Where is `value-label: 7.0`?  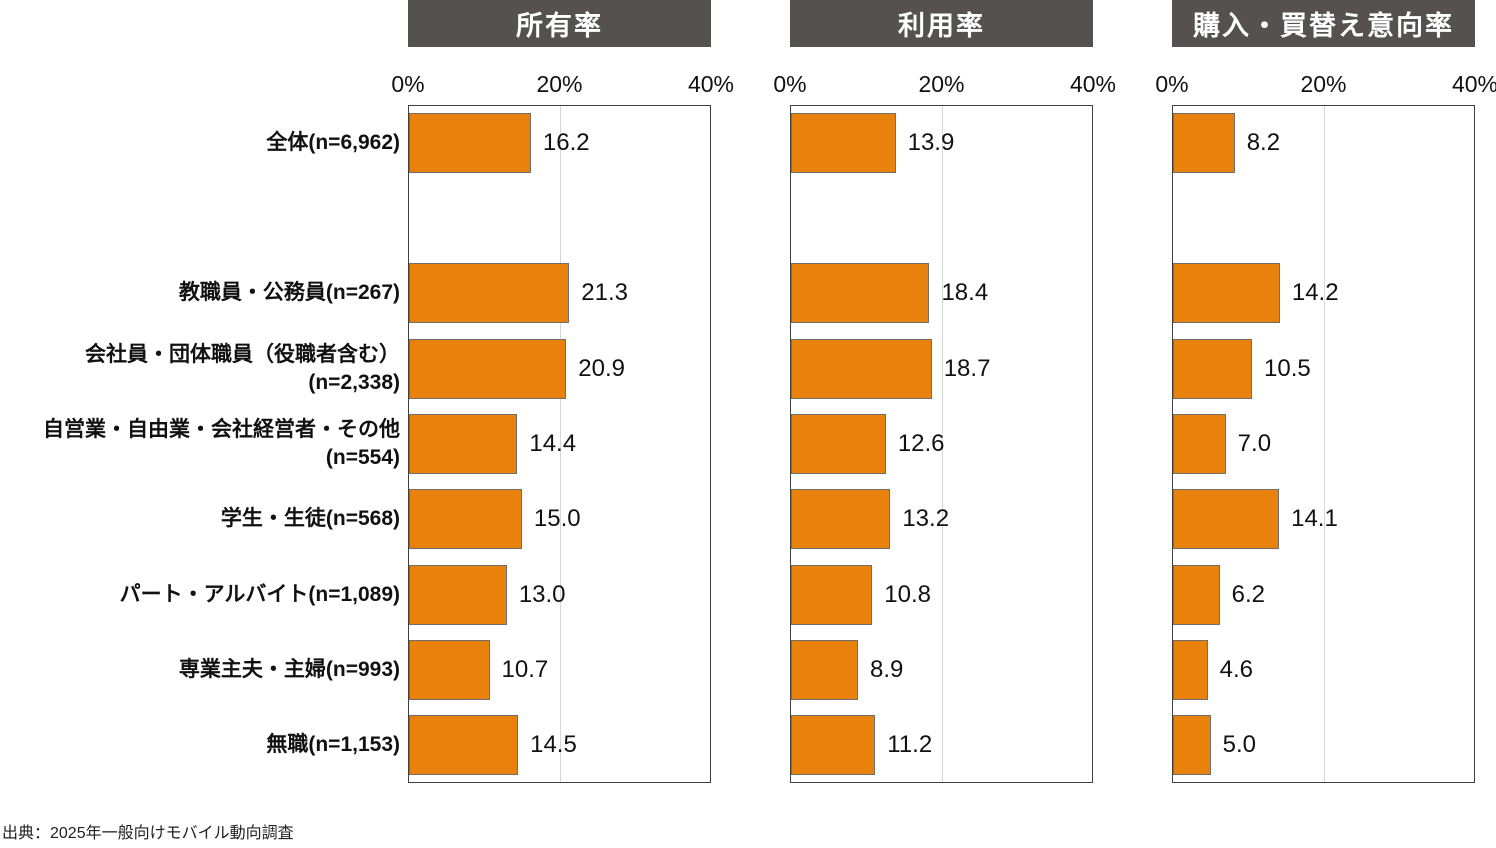 value-label: 7.0 is located at coordinates (1254, 443).